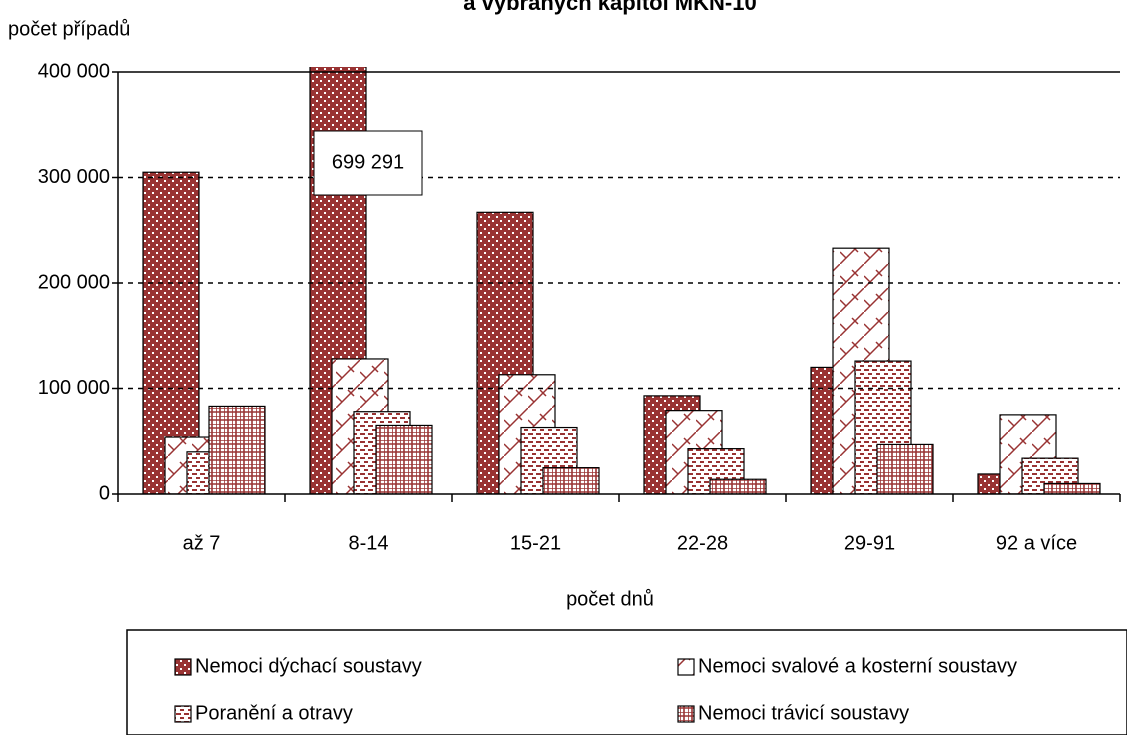 Image resolution: width=1127 pixels, height=735 pixels. What do you see at coordinates (202, 543) in the screenshot?
I see `x-tick-label: až 7` at bounding box center [202, 543].